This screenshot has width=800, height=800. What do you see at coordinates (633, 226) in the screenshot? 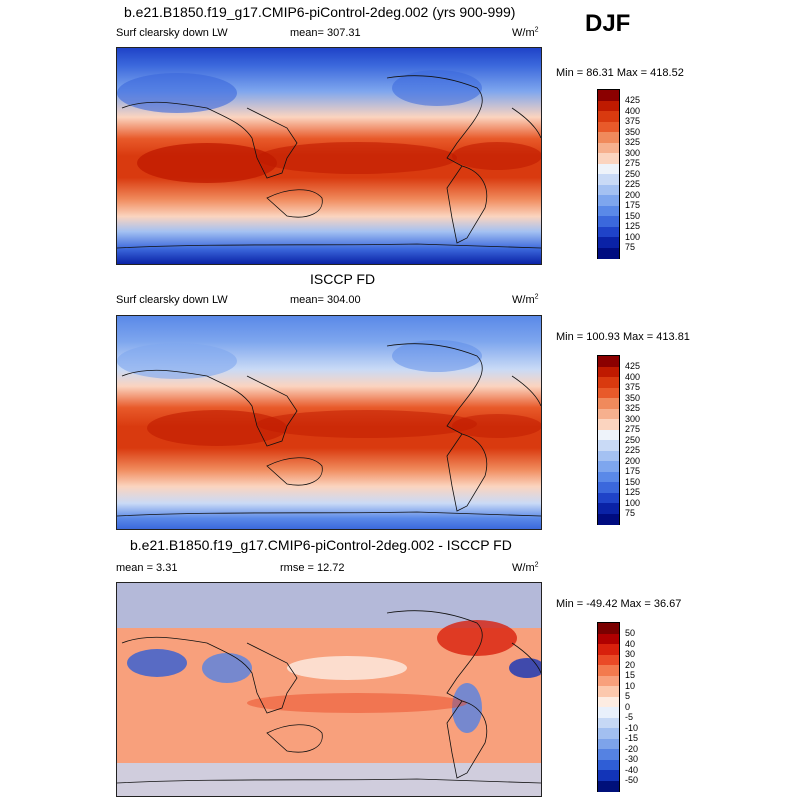
I see `panel1-colorbar-tick-label: 125` at bounding box center [633, 226].